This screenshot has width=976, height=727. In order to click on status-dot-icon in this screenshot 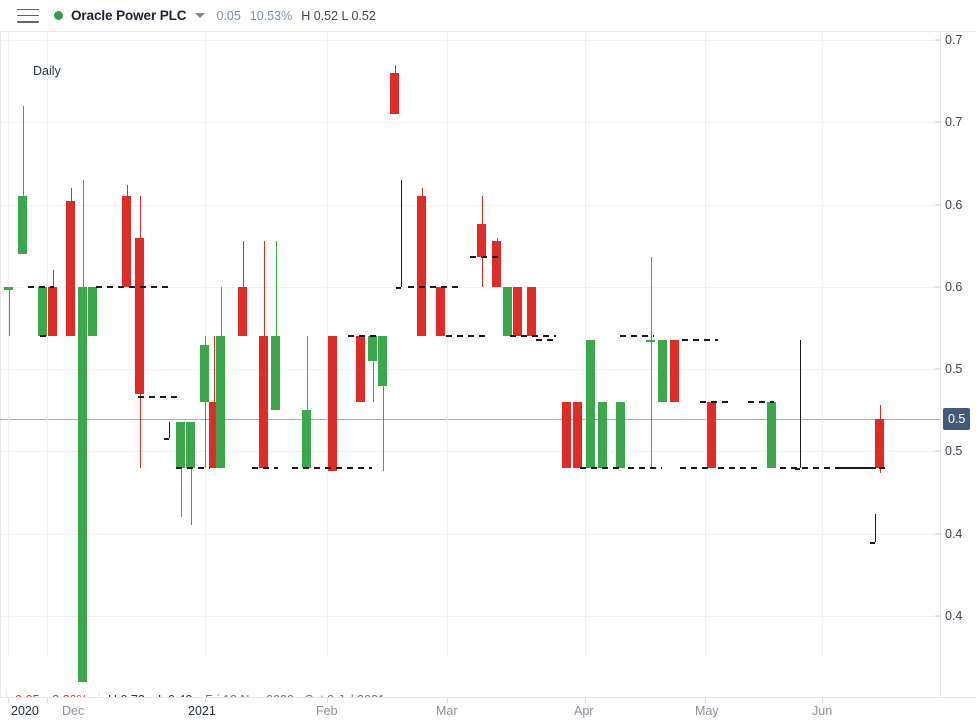, I will do `click(58, 15)`.